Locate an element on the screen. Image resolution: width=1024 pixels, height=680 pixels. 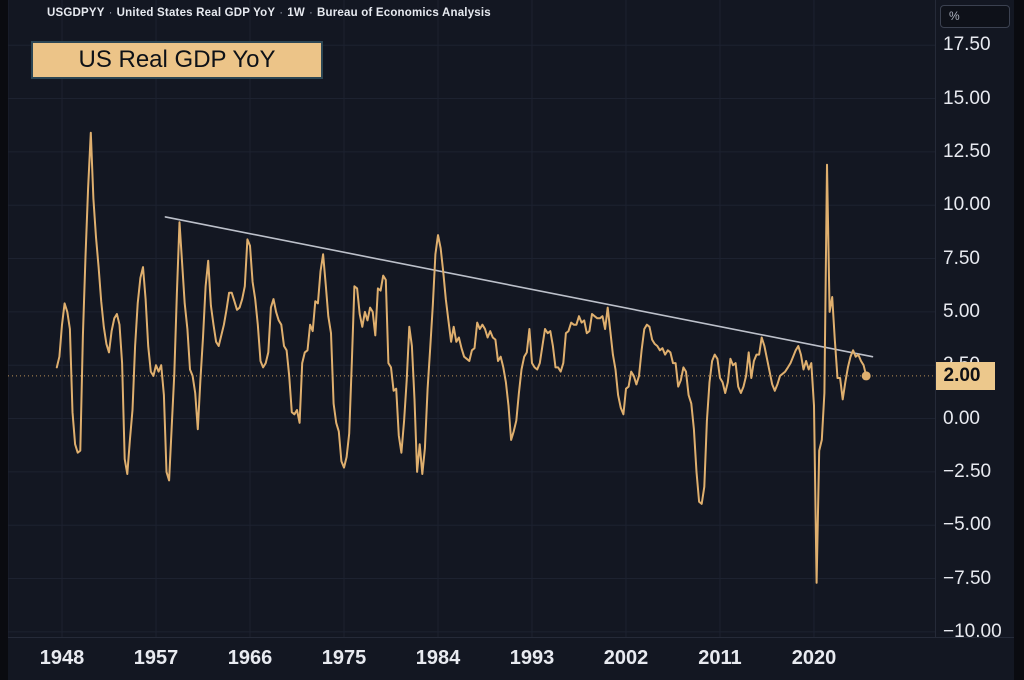
time-tick-label: 1966 is located at coordinates (250, 658).